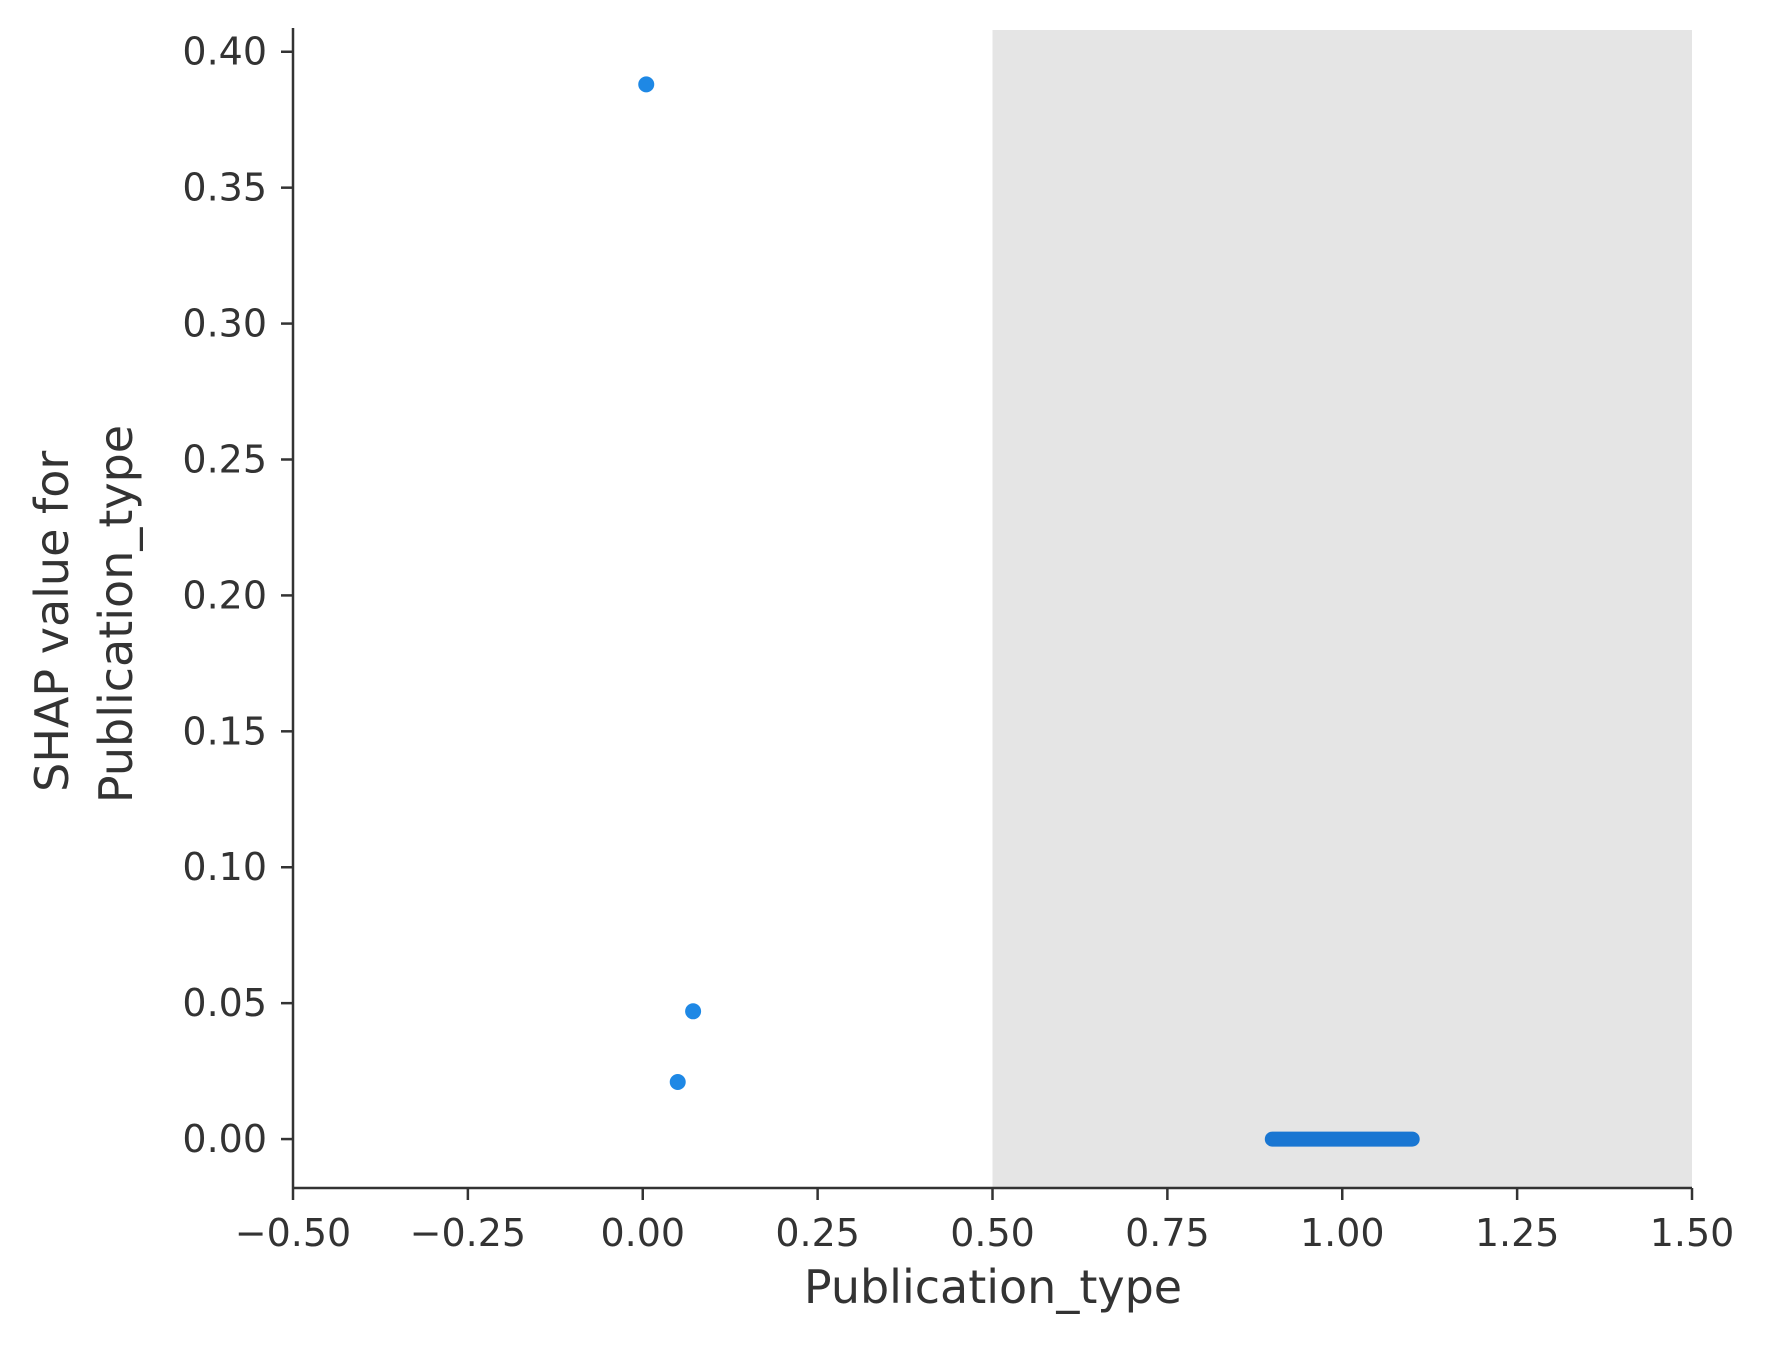 Image resolution: width=1768 pixels, height=1359 pixels. Describe the element at coordinates (52, 621) in the screenshot. I see `y-axis-label-line-1: SHAP value for` at that location.